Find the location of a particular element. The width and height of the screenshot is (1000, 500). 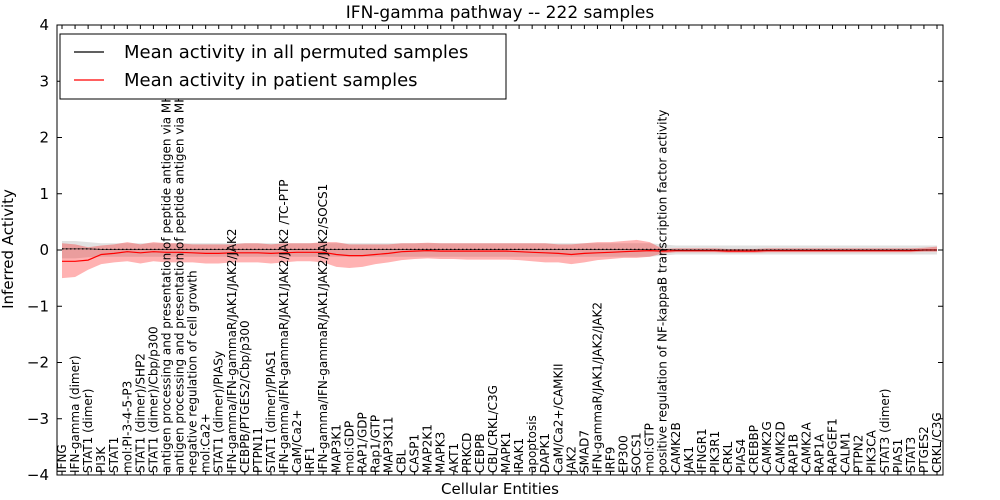

x-tick-label: mol:Ca2+ is located at coordinates (206, 443).